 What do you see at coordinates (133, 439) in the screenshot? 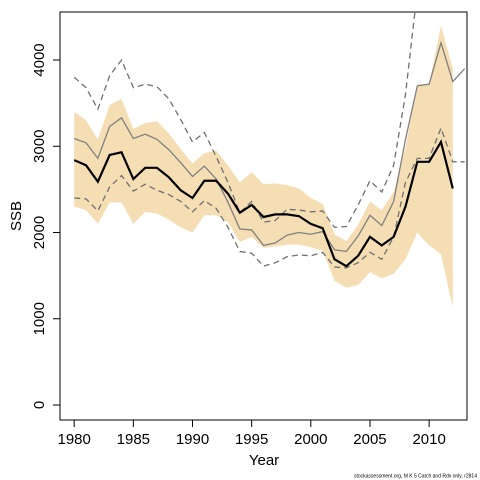
I see `x-tick-label: 1985` at bounding box center [133, 439].